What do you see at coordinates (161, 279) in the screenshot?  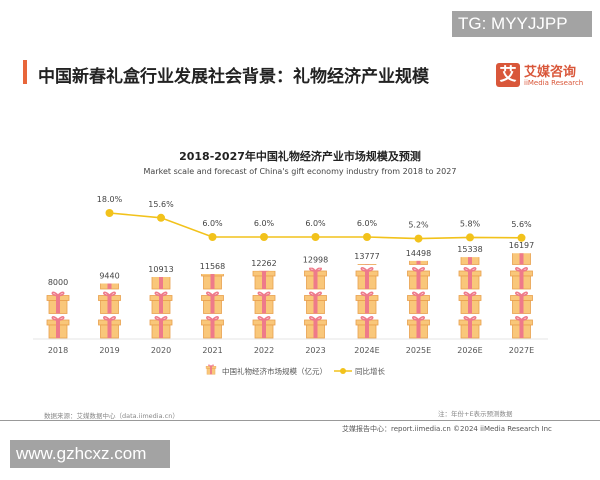 I see `bar-2020` at bounding box center [161, 279].